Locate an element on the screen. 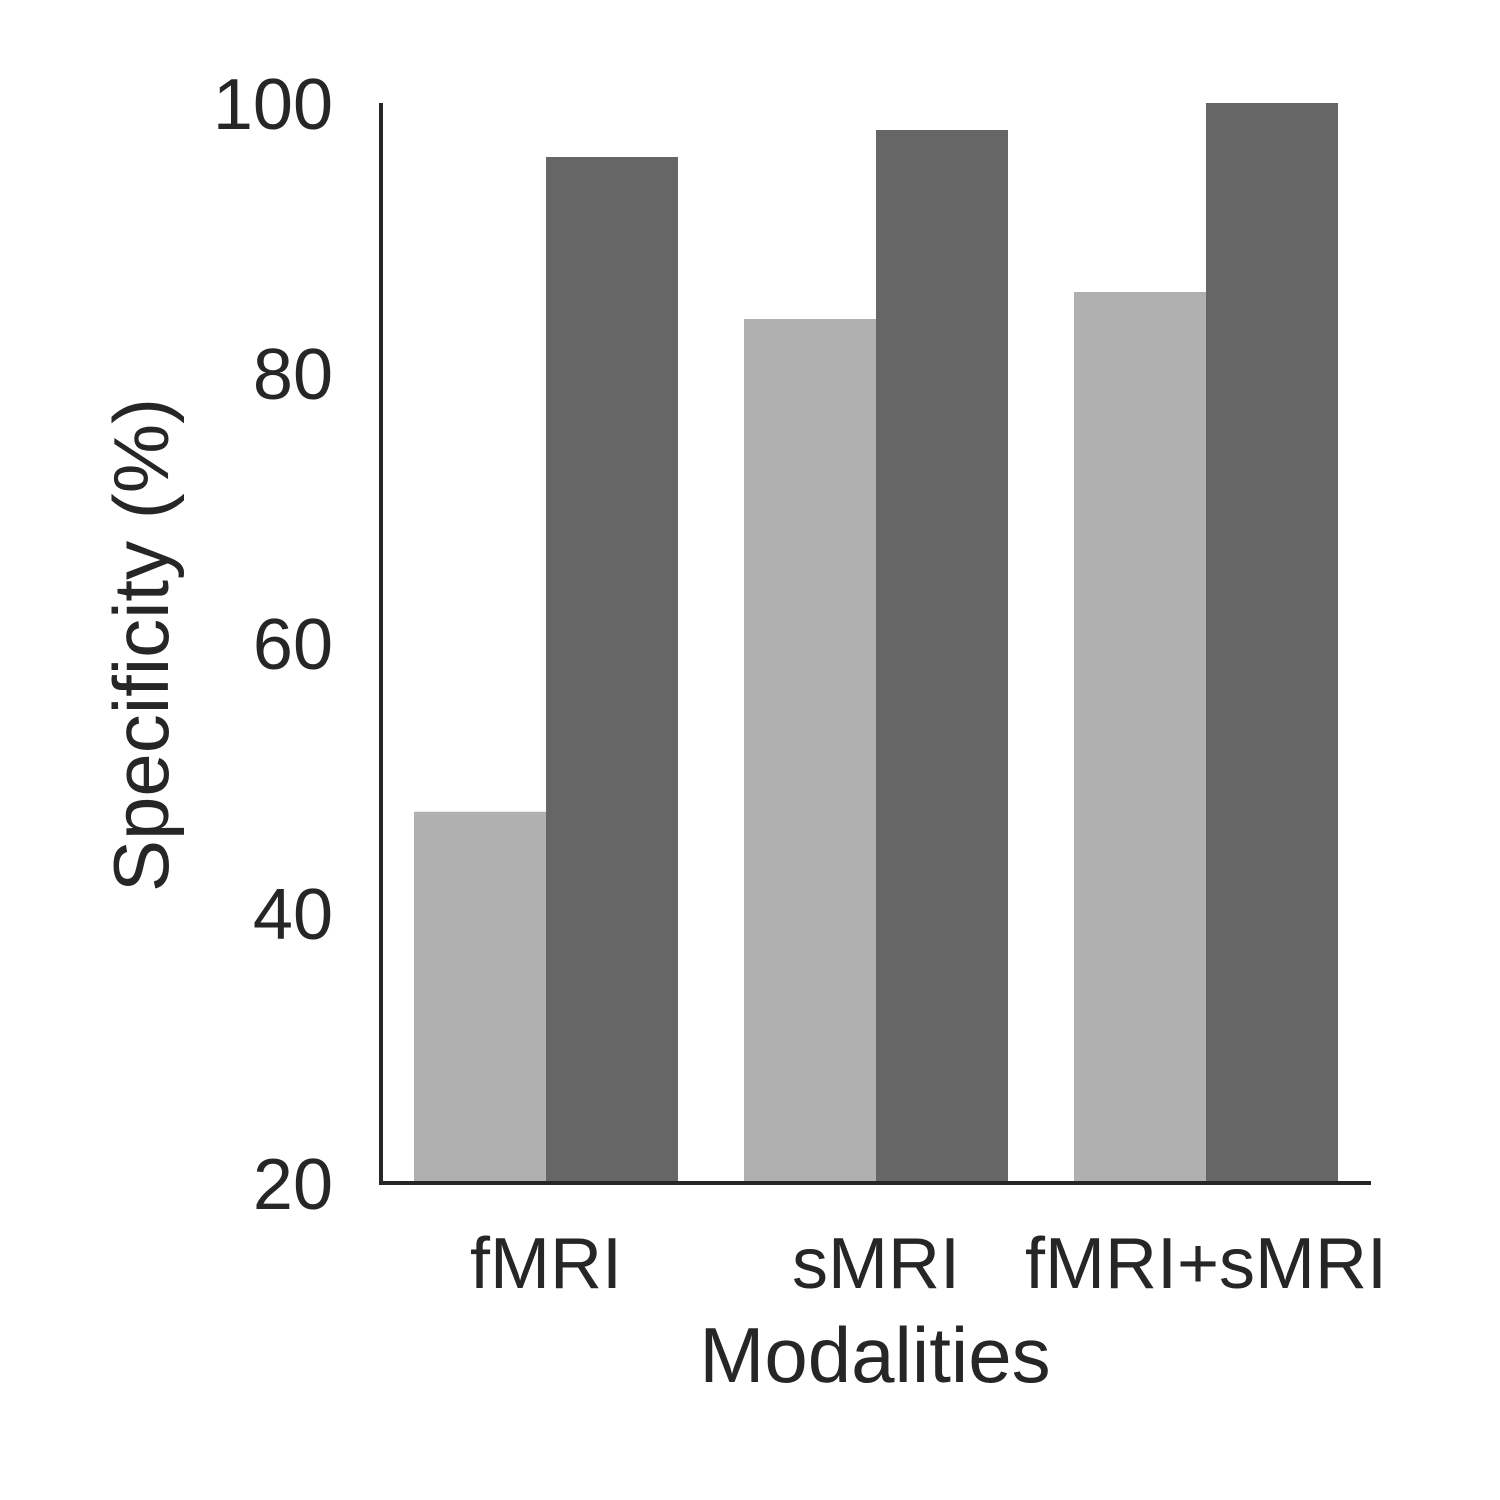 The height and width of the screenshot is (1500, 1500). y-tick-labels: 20 40 60 80 100 is located at coordinates (273, 645).